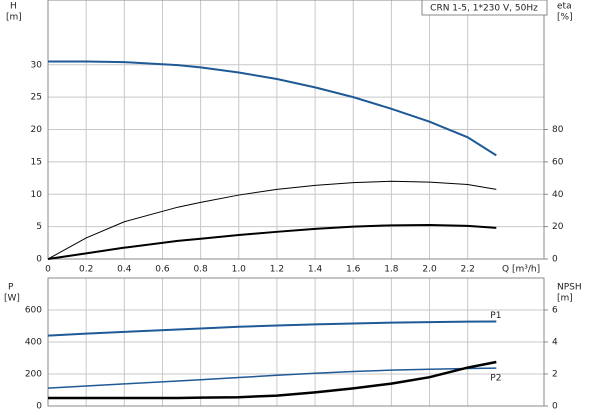 The image size is (593, 415). What do you see at coordinates (162, 270) in the screenshot?
I see `x-tick-label: 0.6` at bounding box center [162, 270].